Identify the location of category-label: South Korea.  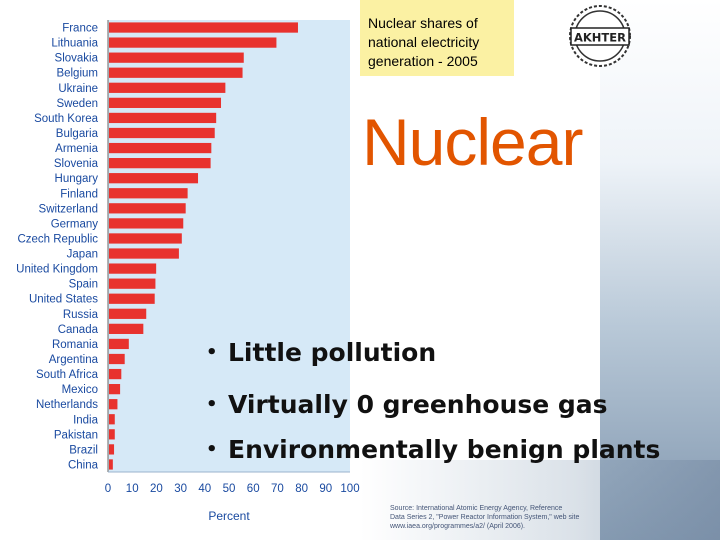
(66, 119).